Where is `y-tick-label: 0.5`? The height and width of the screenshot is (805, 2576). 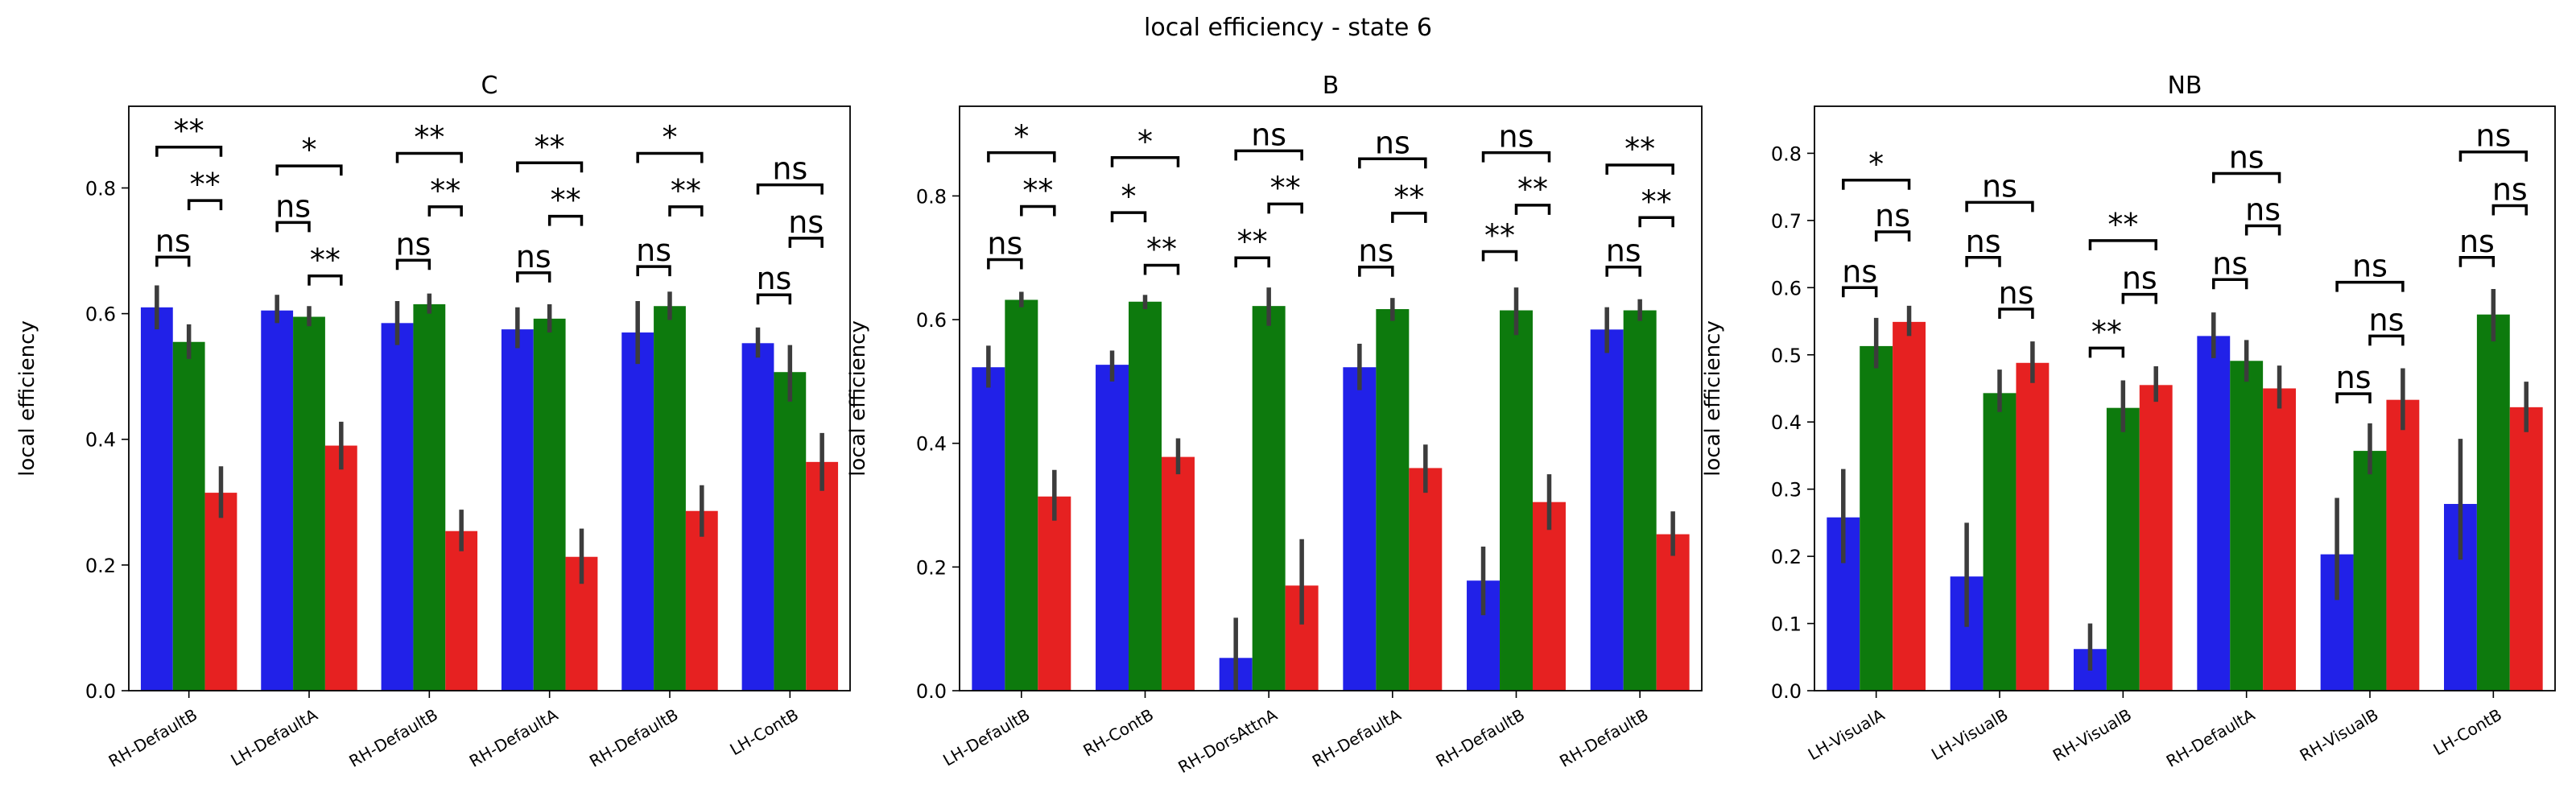
y-tick-label: 0.5 is located at coordinates (1786, 356).